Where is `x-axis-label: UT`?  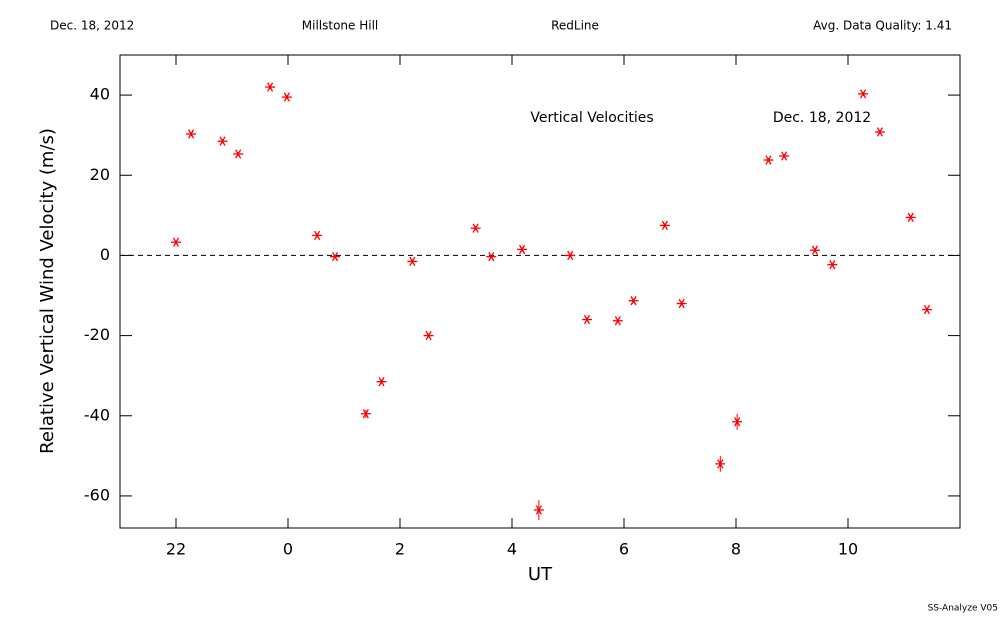 x-axis-label: UT is located at coordinates (540, 574).